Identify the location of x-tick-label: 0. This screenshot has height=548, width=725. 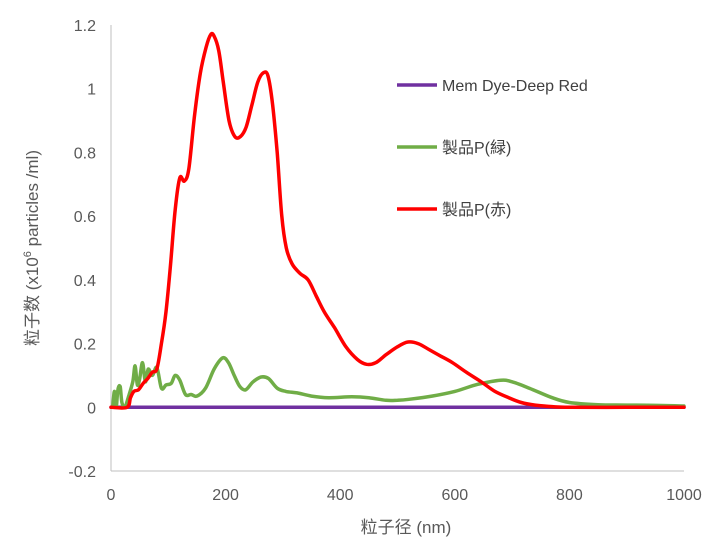
(111, 495).